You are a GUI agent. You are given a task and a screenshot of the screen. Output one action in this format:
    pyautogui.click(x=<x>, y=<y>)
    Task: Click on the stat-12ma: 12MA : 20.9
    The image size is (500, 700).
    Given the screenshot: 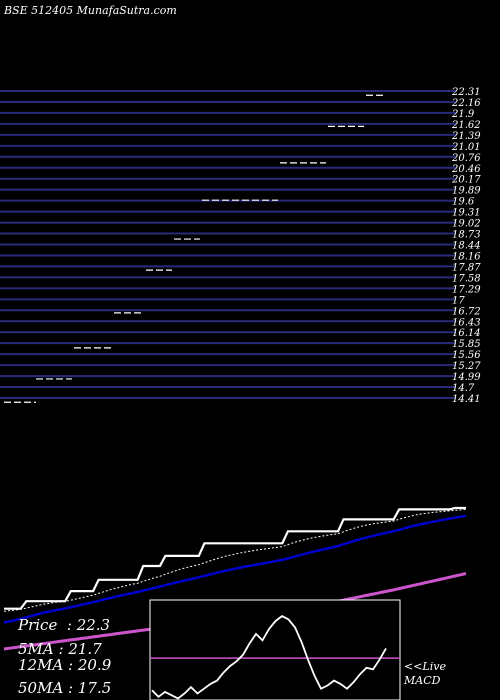 What is the action you would take?
    pyautogui.click(x=65, y=665)
    